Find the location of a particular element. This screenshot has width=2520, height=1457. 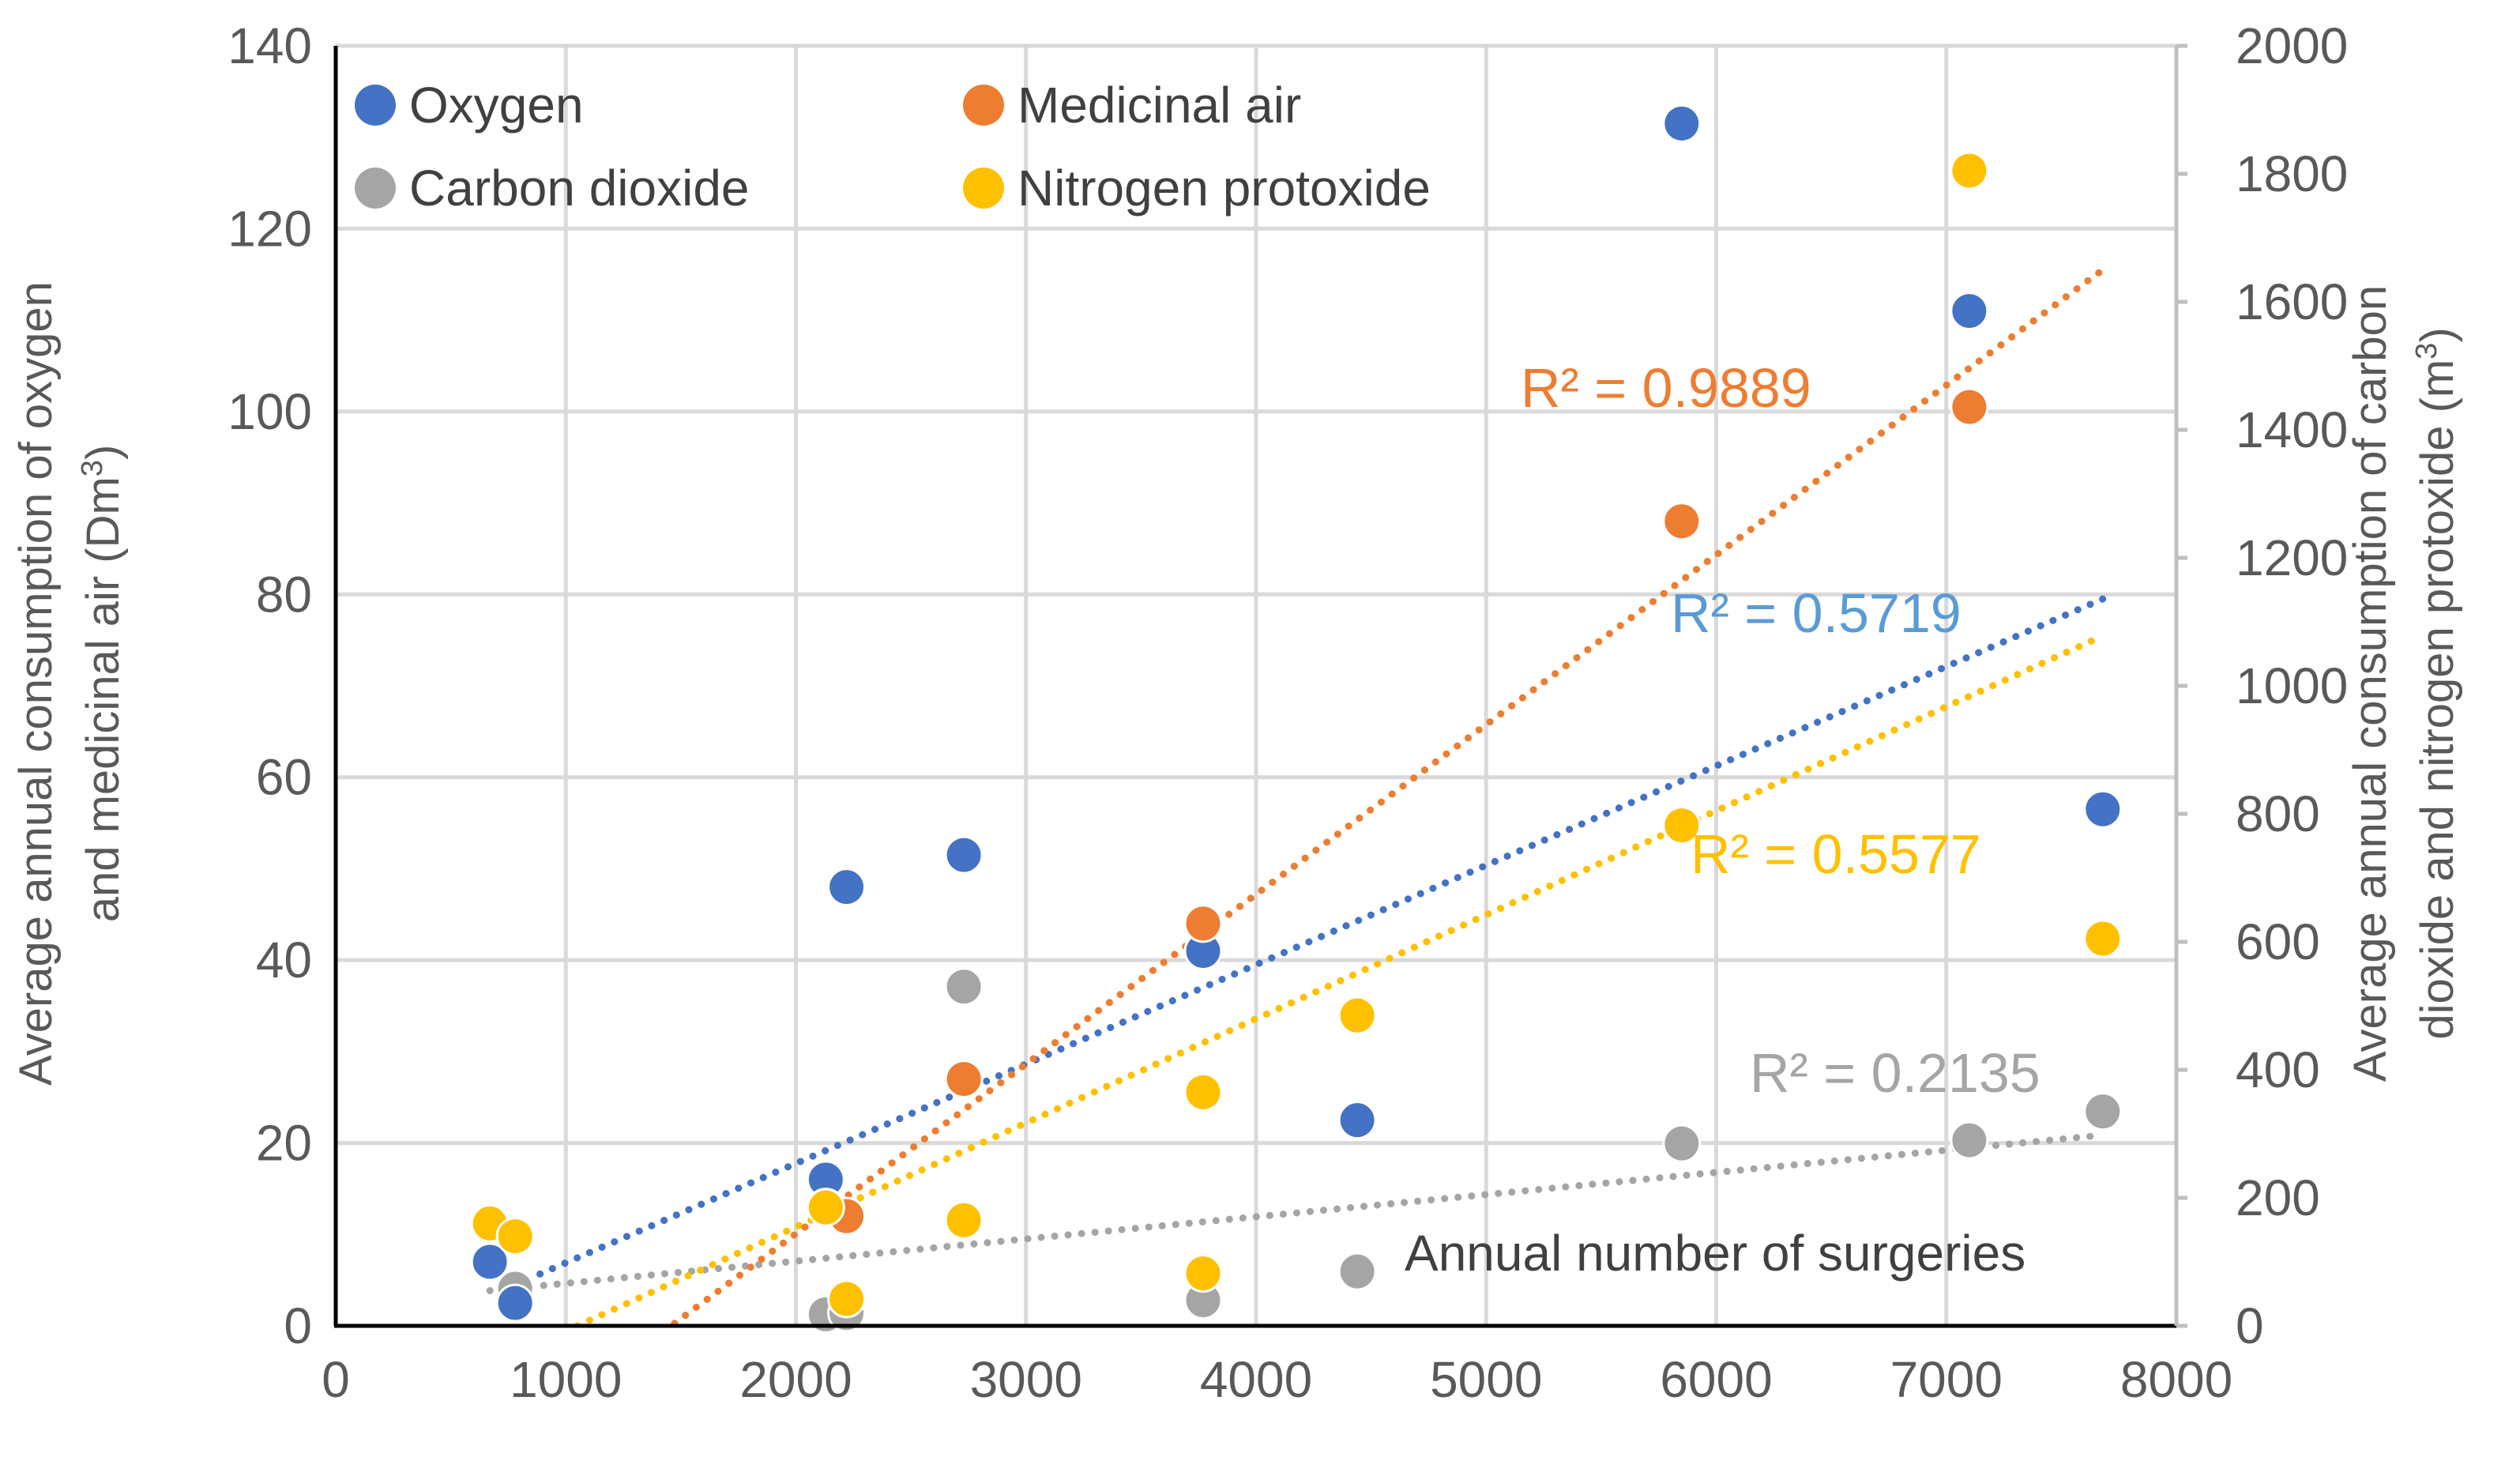

legend-label-carbon-dioxide: Carbon dioxide is located at coordinates (579, 188).